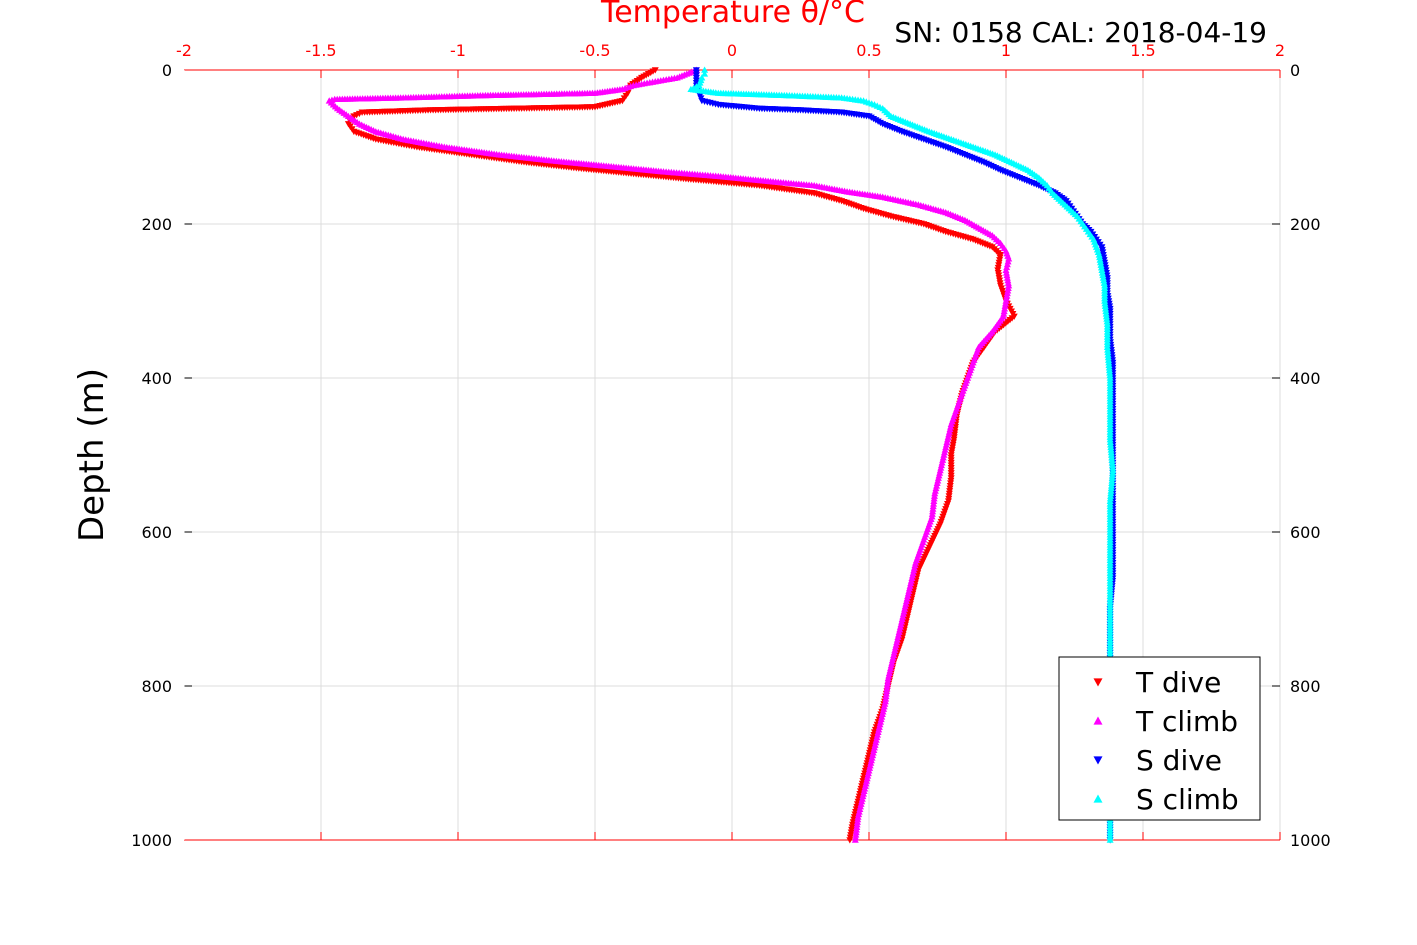  I want to click on y-tick-label-right: 200, so click(1305, 224).